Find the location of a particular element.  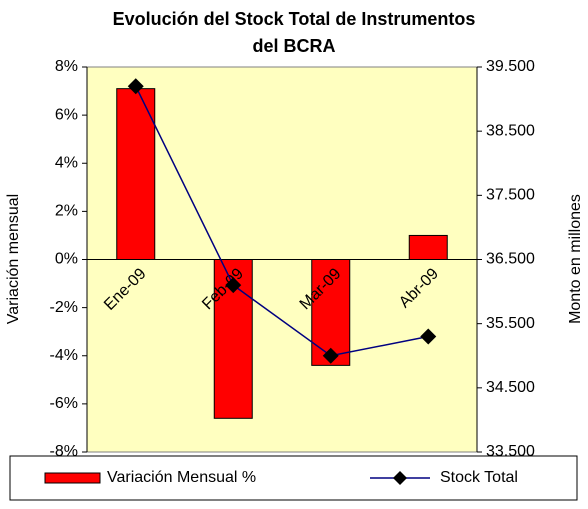

y-tick-label: -2% is located at coordinates (64, 307).